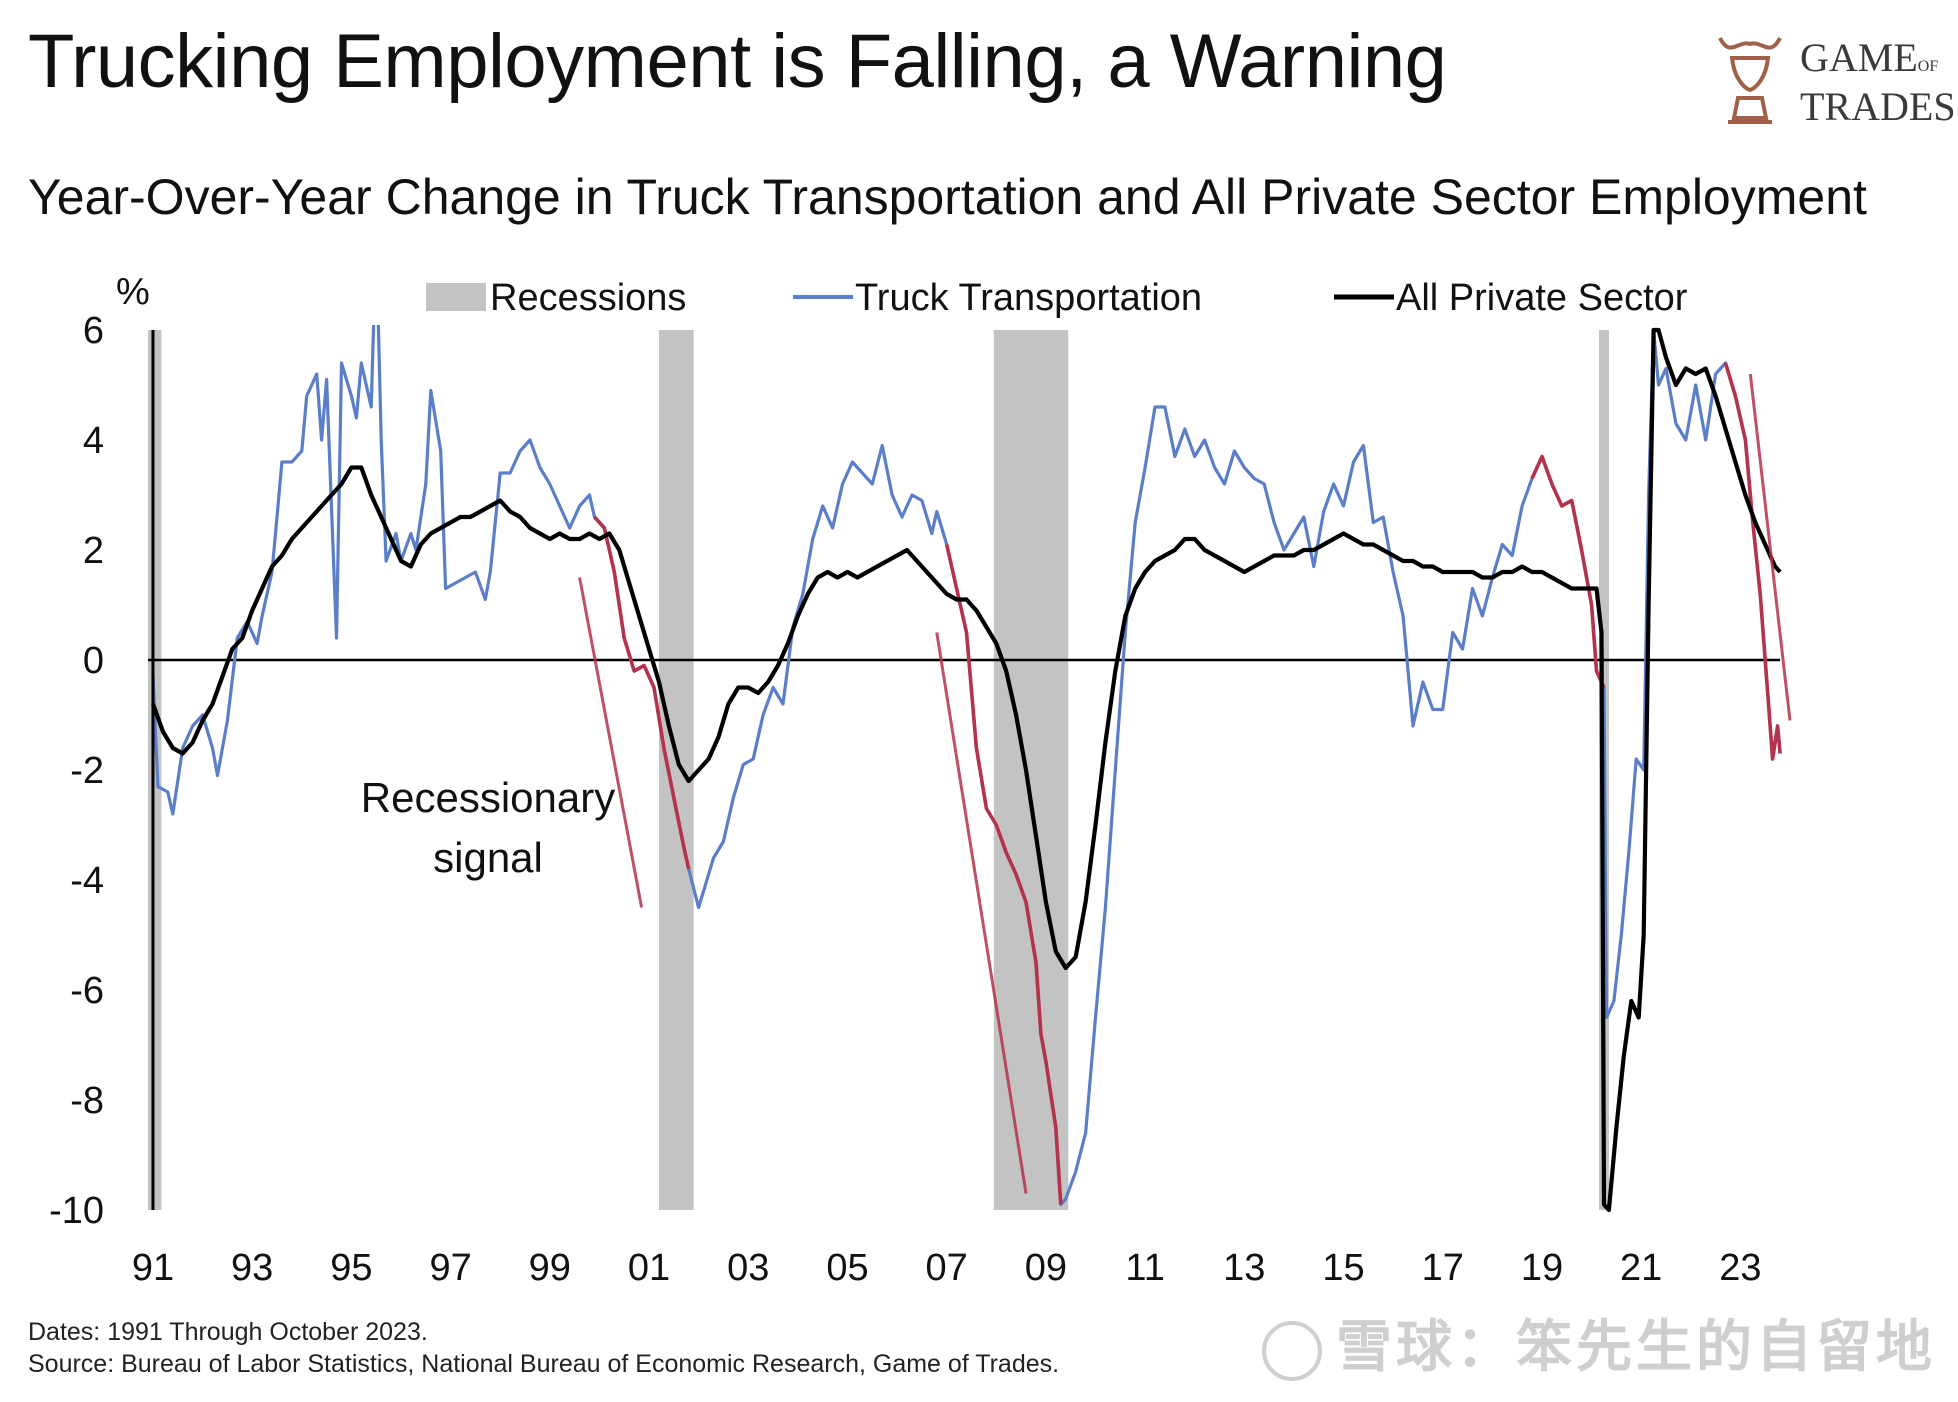 This screenshot has width=1958, height=1402. What do you see at coordinates (1636, 1346) in the screenshot?
I see `watermark-text: 雪球：笨先生的自留地` at bounding box center [1636, 1346].